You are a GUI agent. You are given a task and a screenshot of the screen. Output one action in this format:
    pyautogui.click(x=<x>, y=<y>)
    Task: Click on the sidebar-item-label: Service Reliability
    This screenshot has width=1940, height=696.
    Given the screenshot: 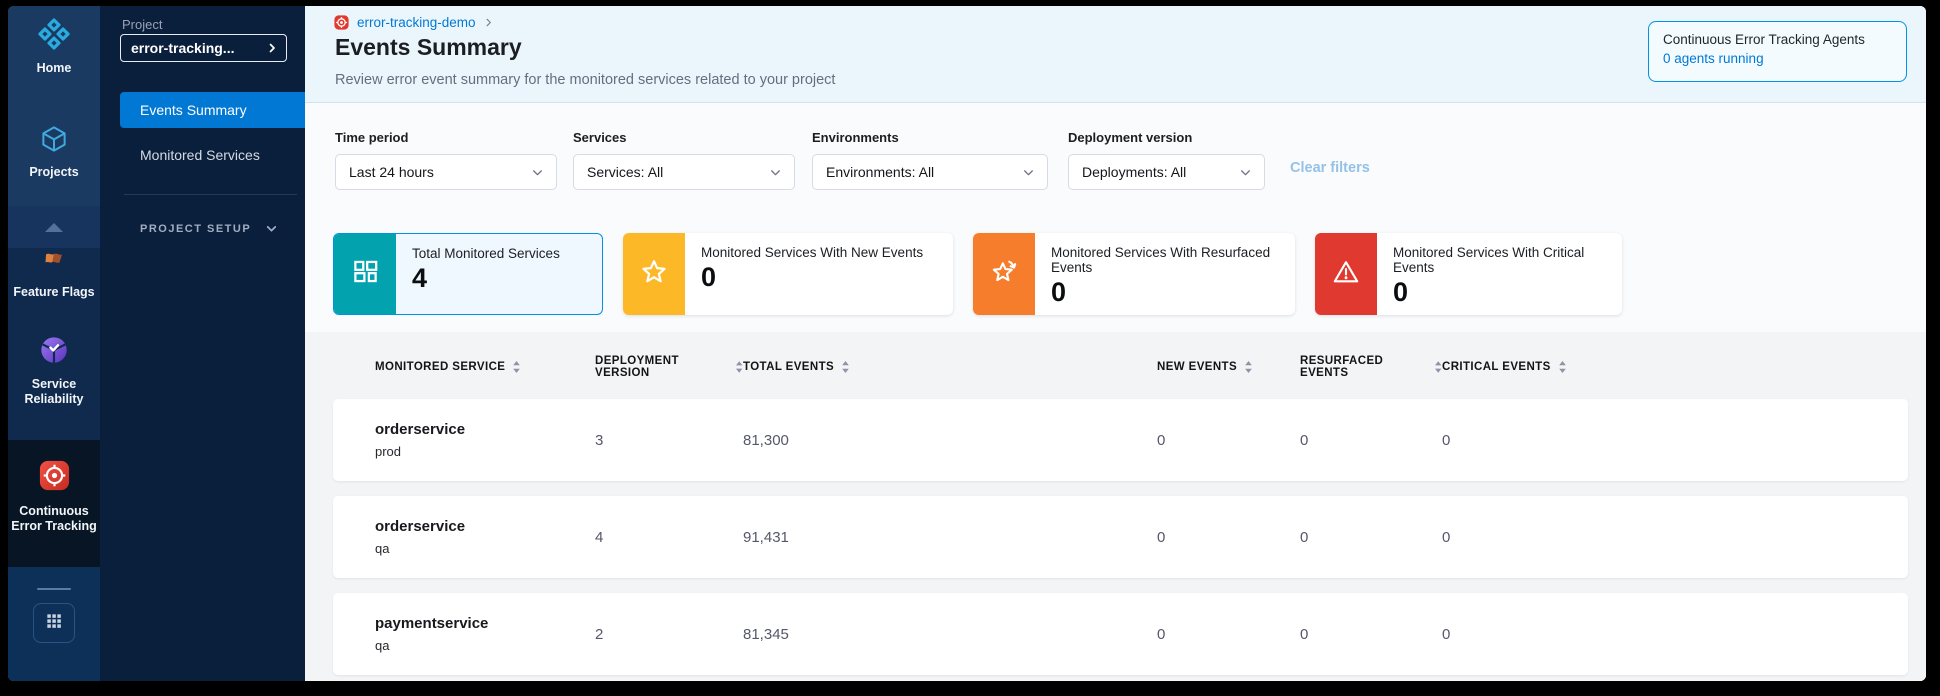 What is the action you would take?
    pyautogui.click(x=54, y=391)
    